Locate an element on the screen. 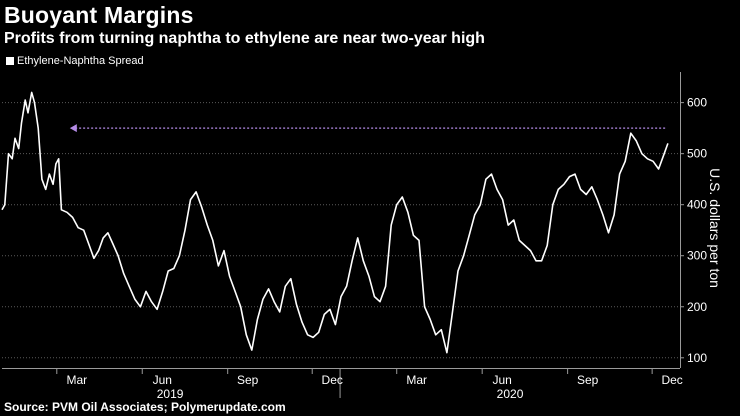 The width and height of the screenshot is (740, 416). y-tick-label: 300 is located at coordinates (697, 256).